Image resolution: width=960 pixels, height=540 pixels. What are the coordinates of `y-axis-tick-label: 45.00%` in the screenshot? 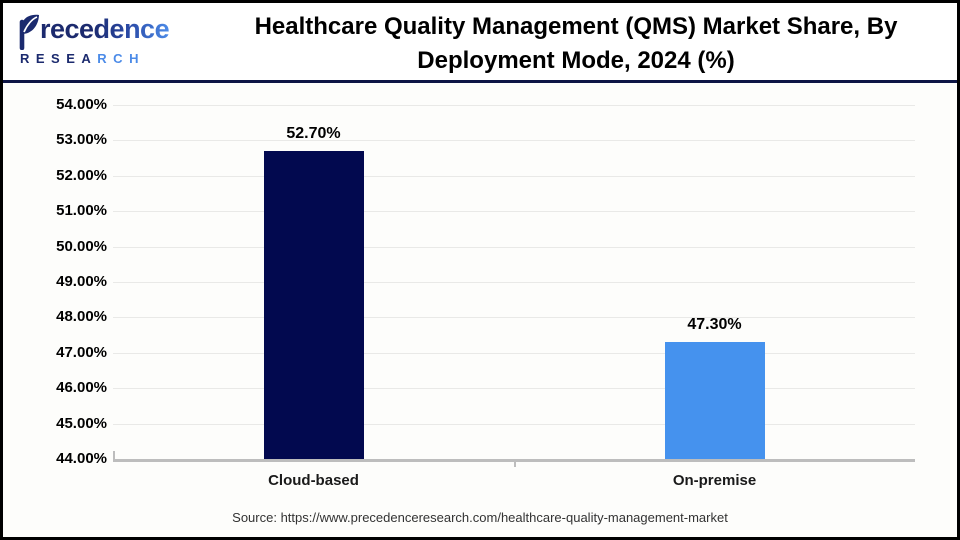 It's located at (81, 423).